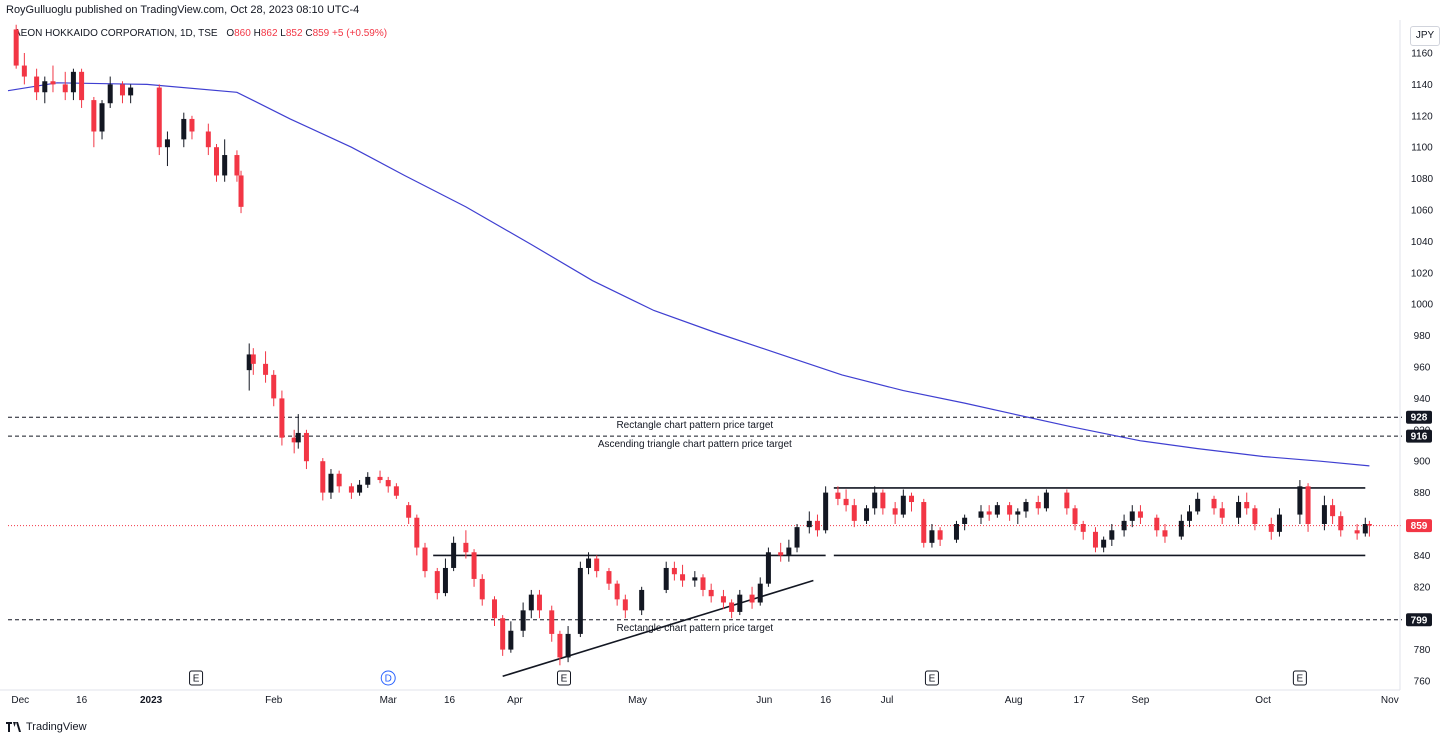  What do you see at coordinates (1422, 368) in the screenshot?
I see `price-tick-label: 960` at bounding box center [1422, 368].